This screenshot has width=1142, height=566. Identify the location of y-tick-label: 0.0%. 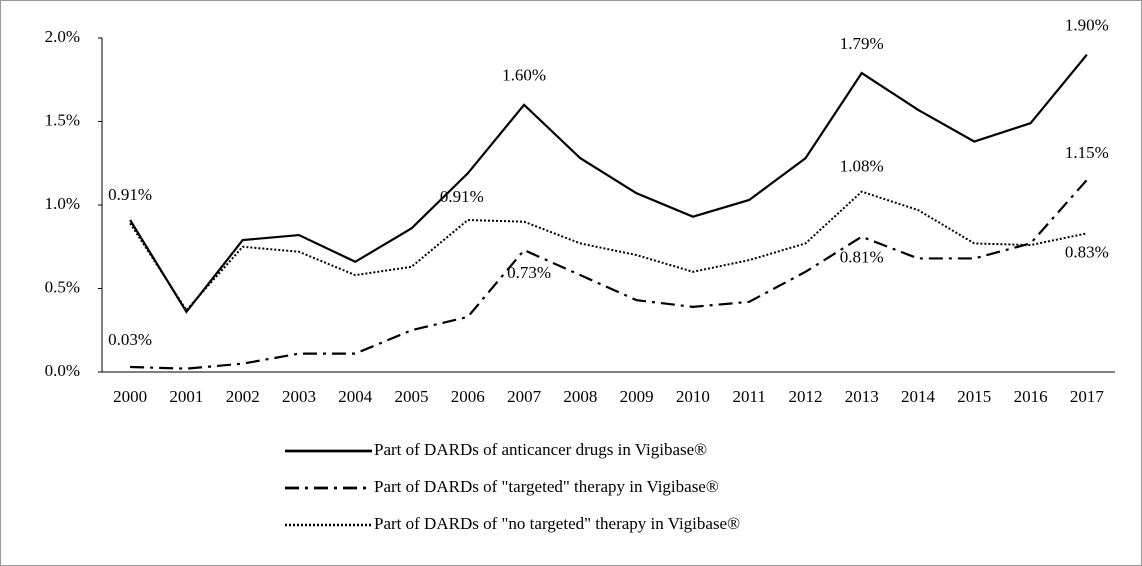
(62, 370).